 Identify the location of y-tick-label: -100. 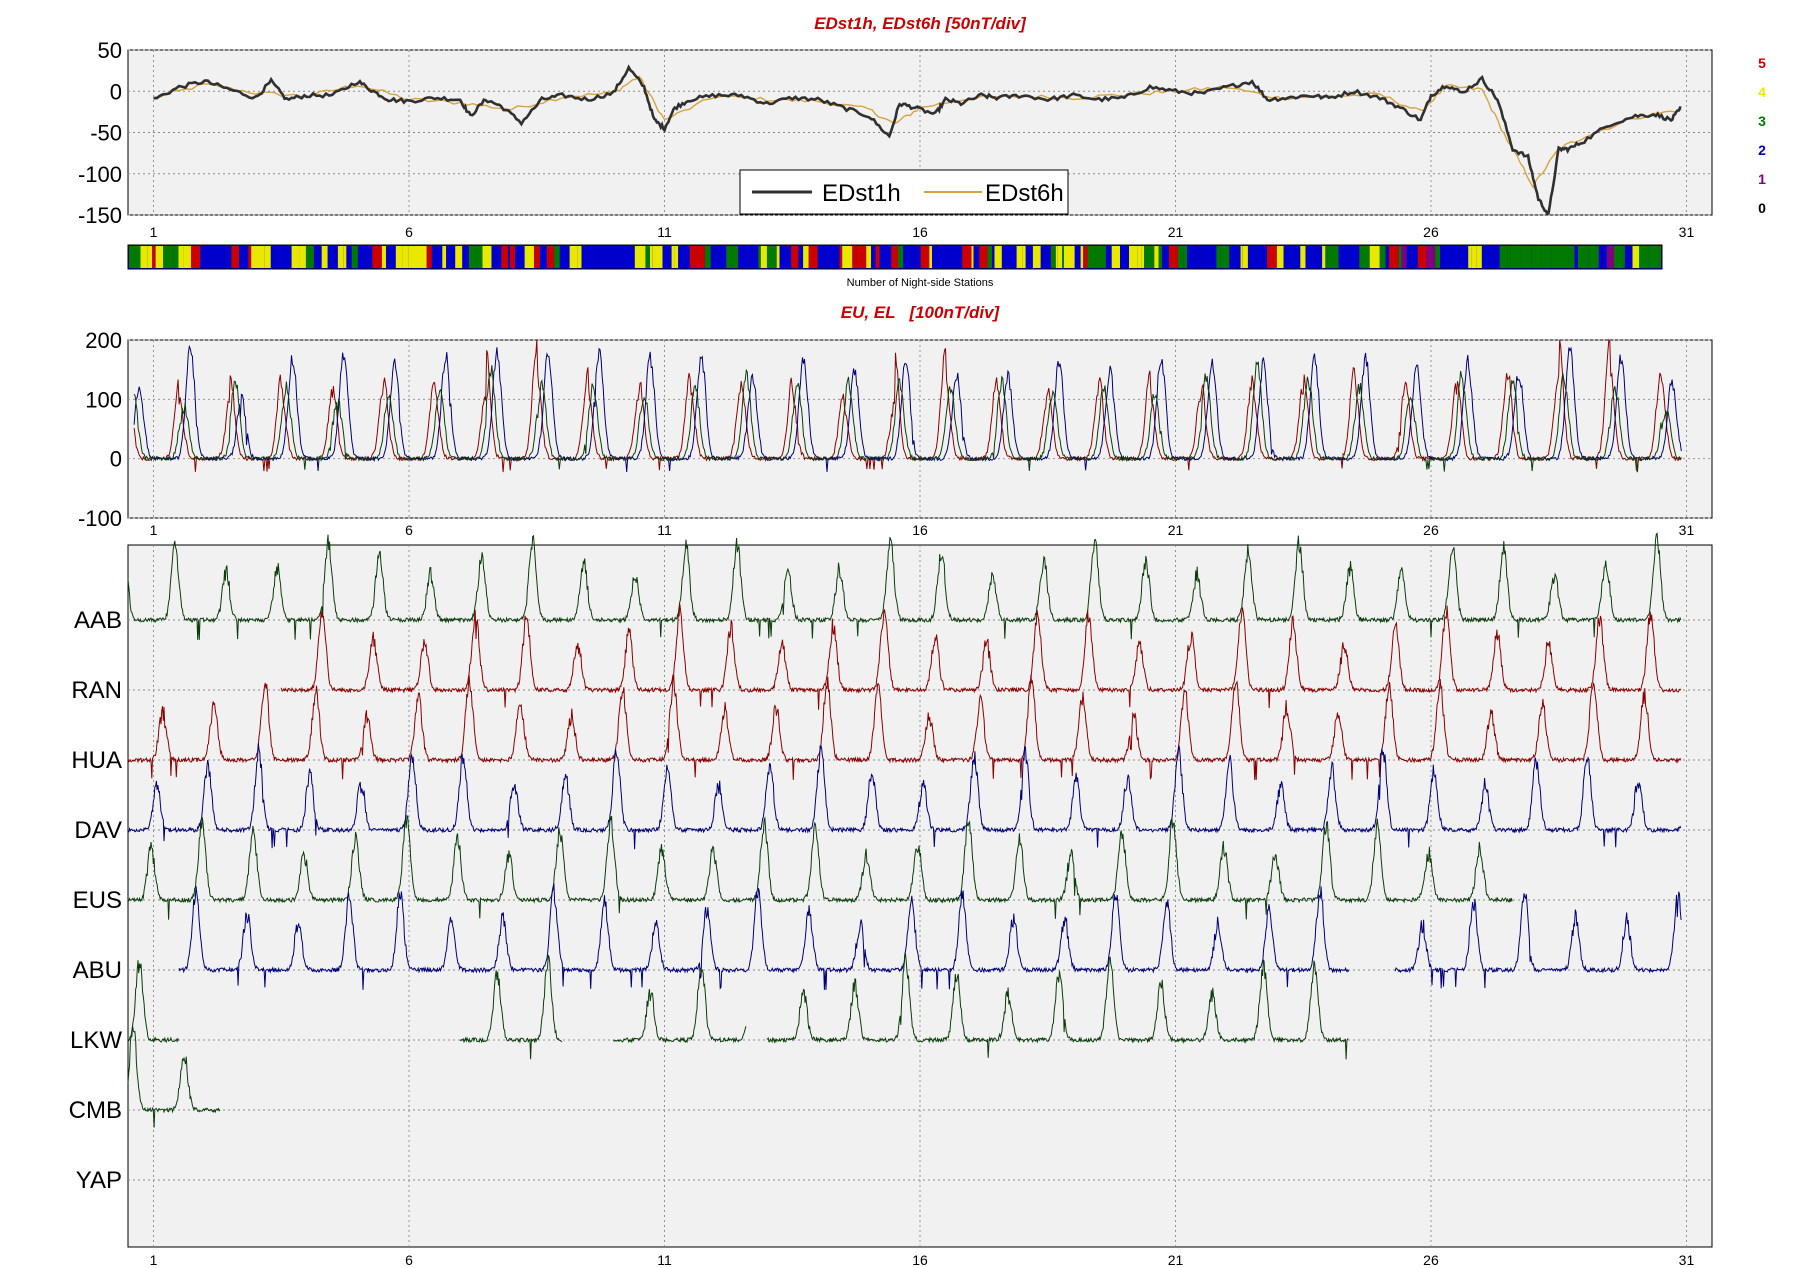
(100, 174).